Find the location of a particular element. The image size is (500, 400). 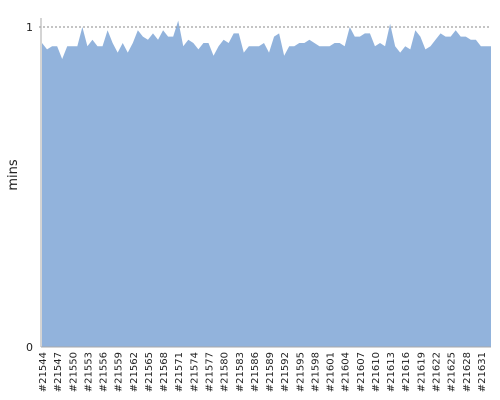

x-tick-label: #21574 is located at coordinates (194, 372).